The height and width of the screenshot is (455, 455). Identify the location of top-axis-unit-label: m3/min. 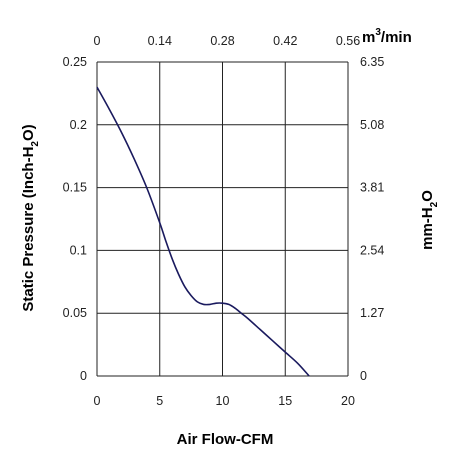
(387, 36).